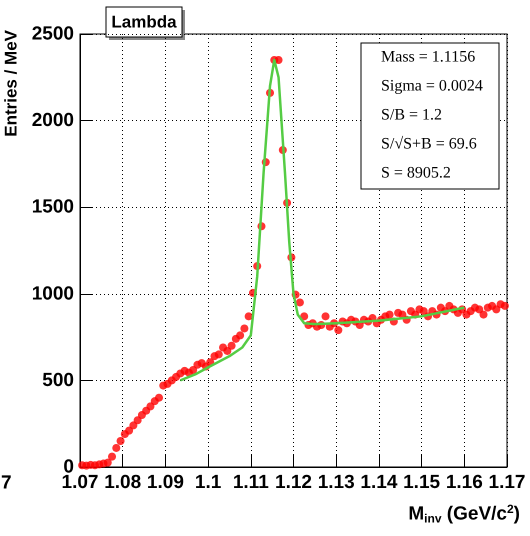  Describe the element at coordinates (208, 482) in the screenshot. I see `x-tick-label: 1.1` at that location.